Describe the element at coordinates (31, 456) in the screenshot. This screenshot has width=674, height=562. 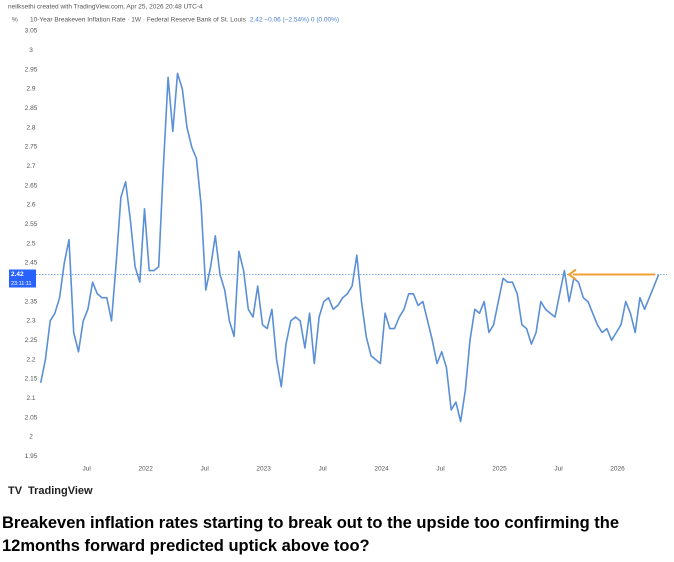
I see `y-tick-label: 1.95` at that location.